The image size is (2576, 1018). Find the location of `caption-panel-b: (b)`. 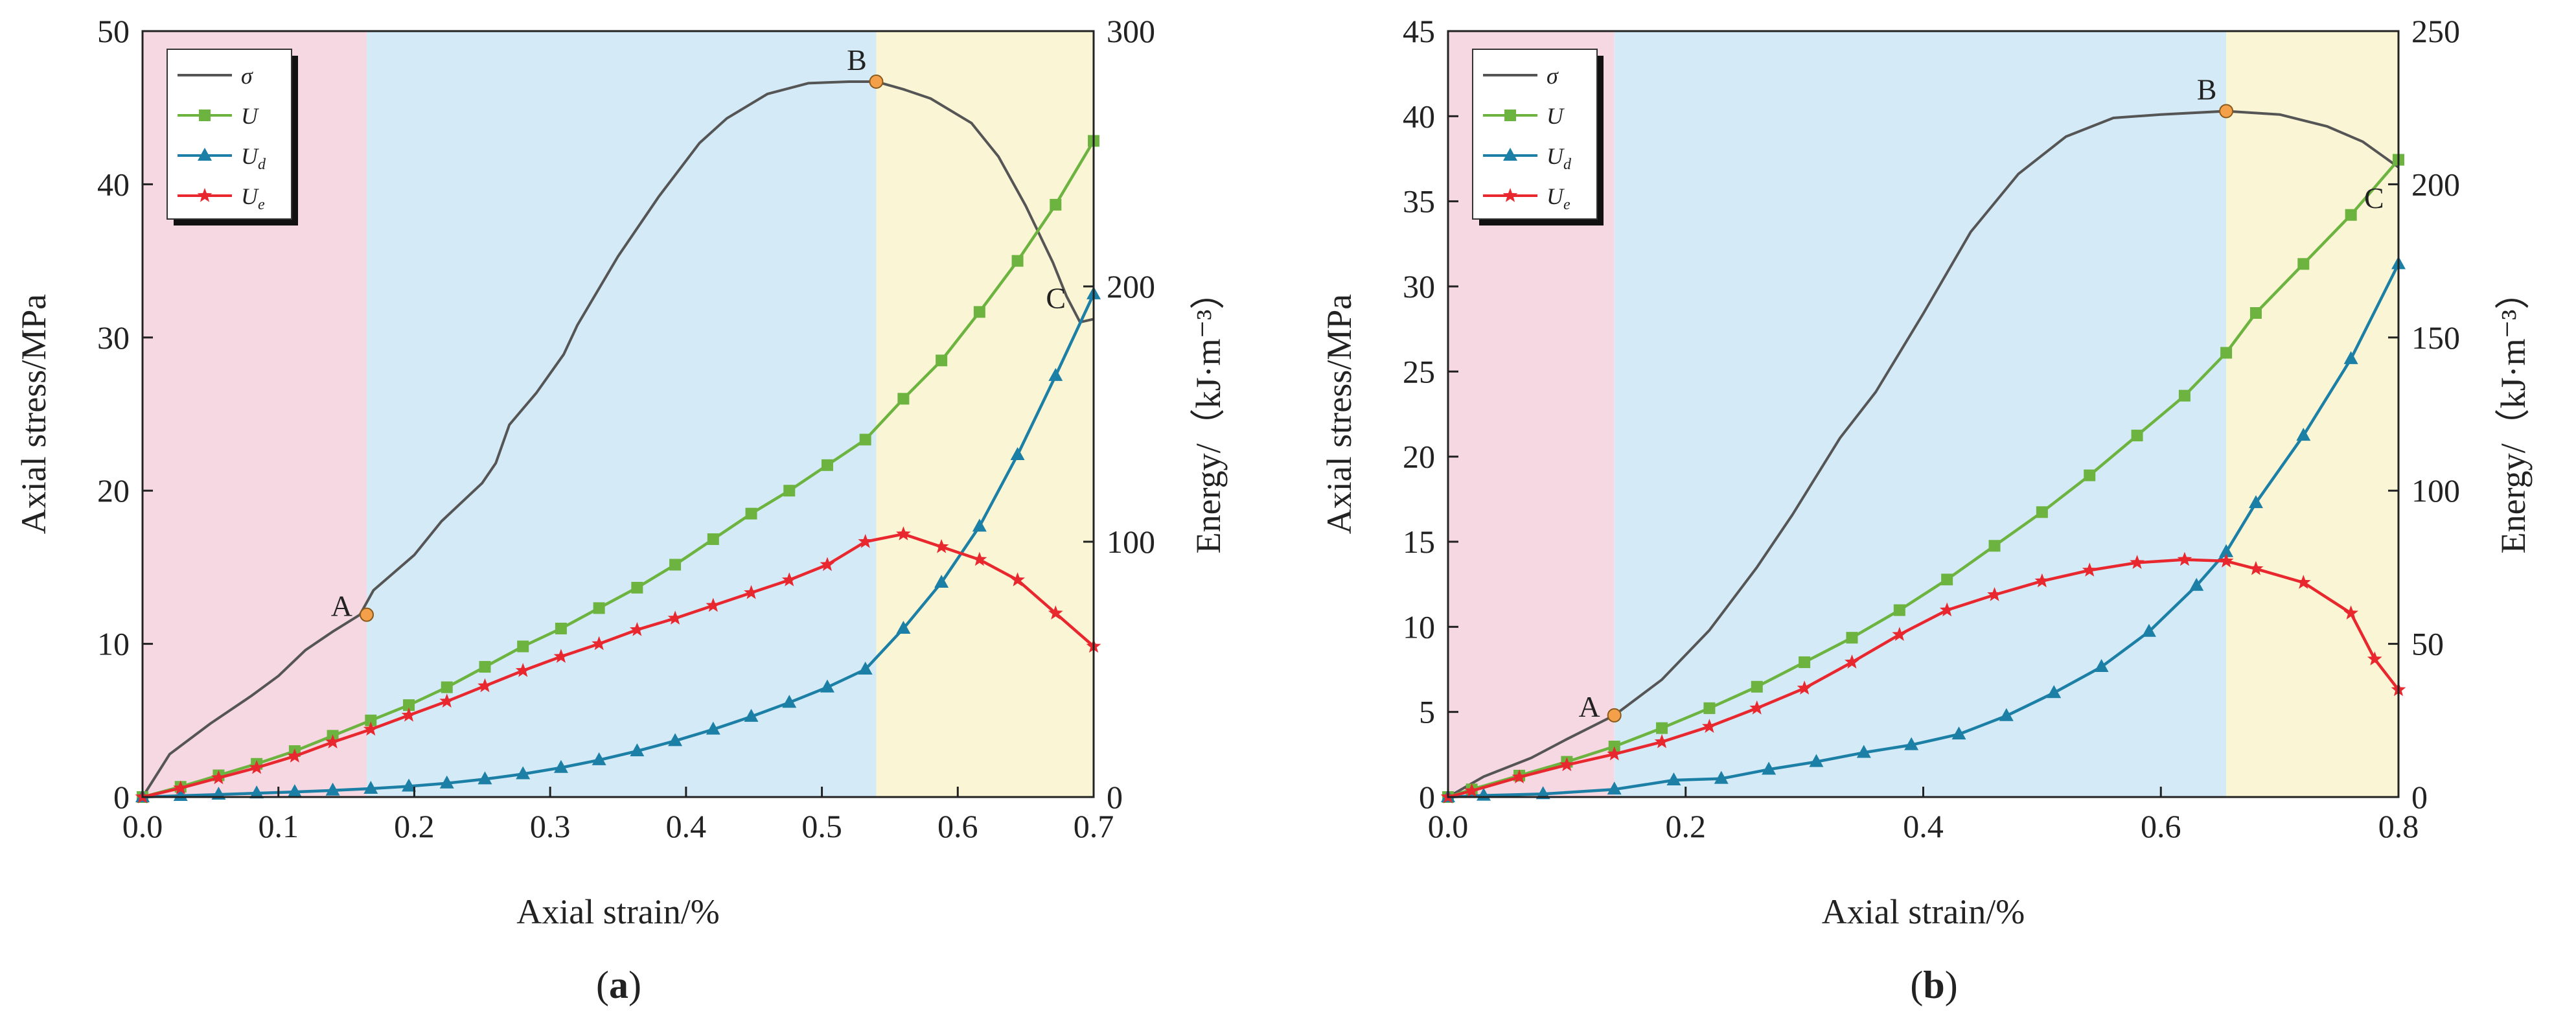

caption-panel-b: (b) is located at coordinates (1934, 985).